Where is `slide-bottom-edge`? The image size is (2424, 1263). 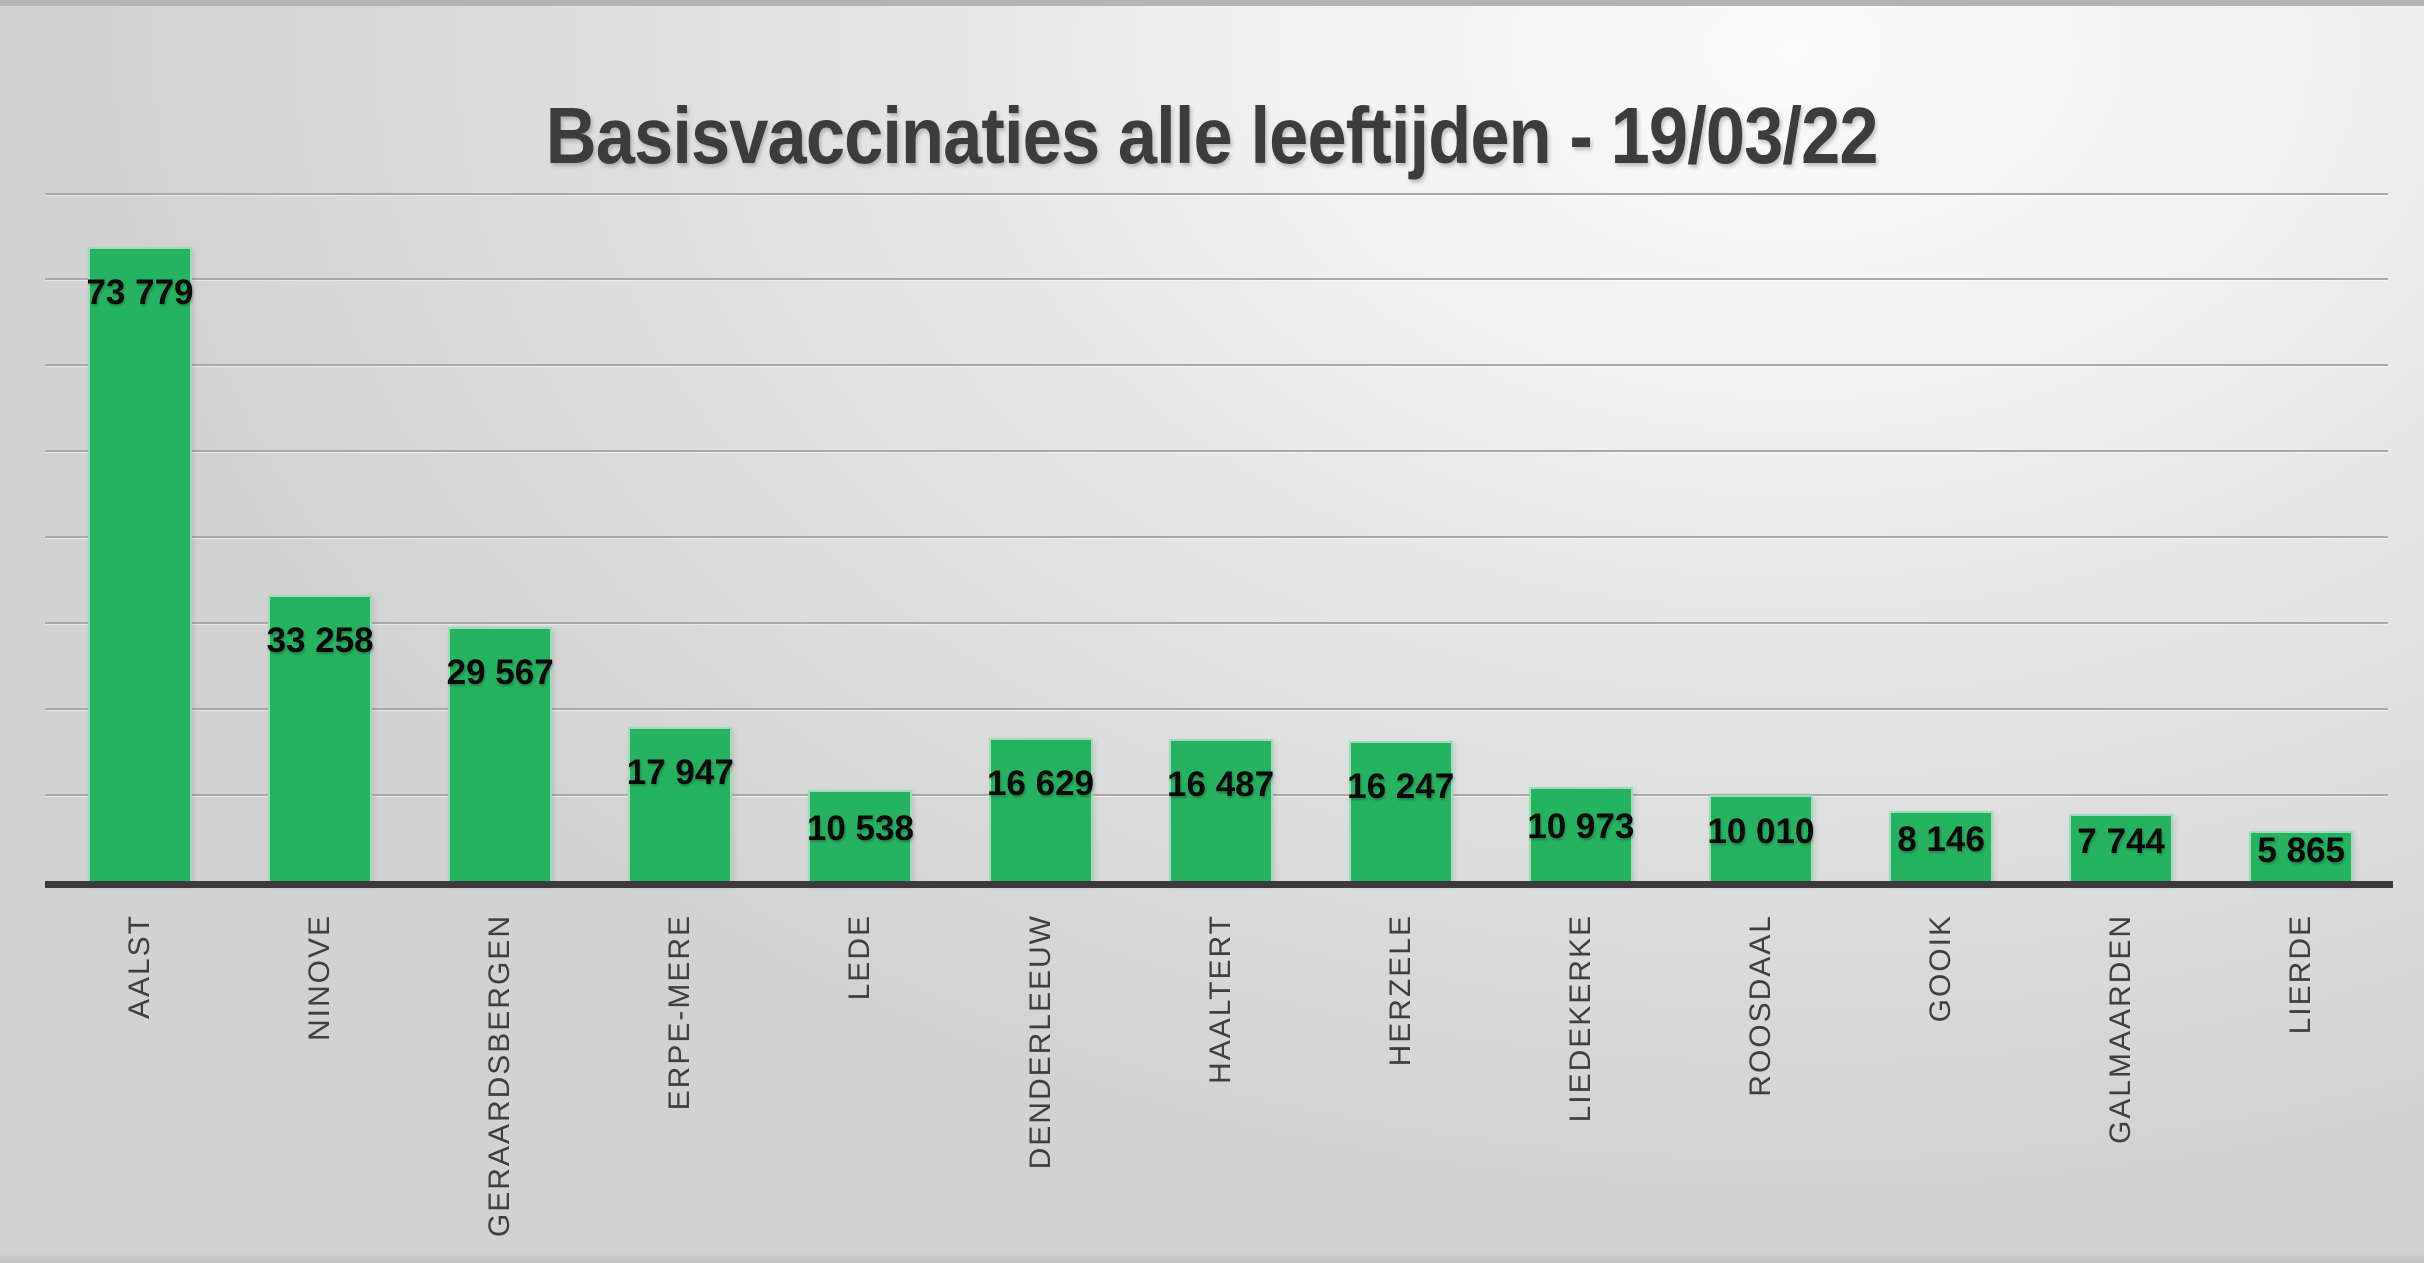
slide-bottom-edge is located at coordinates (1212, 1257).